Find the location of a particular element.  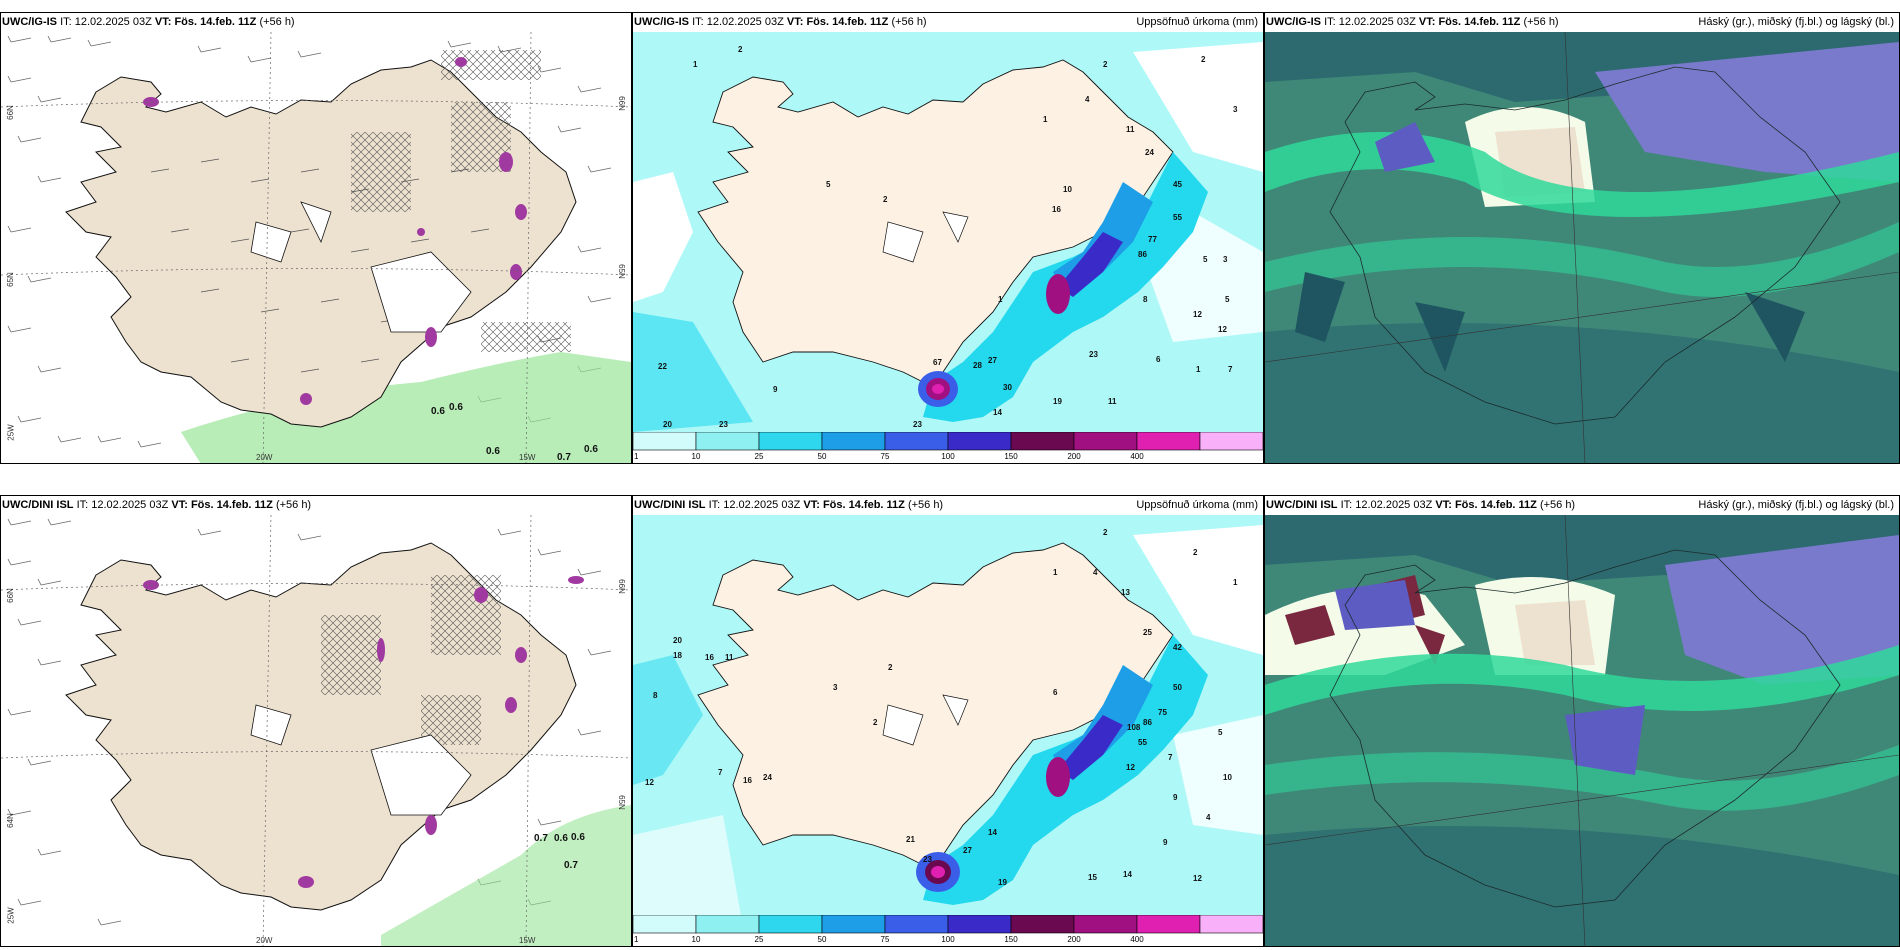

legend-label: 400 is located at coordinates (1137, 939).